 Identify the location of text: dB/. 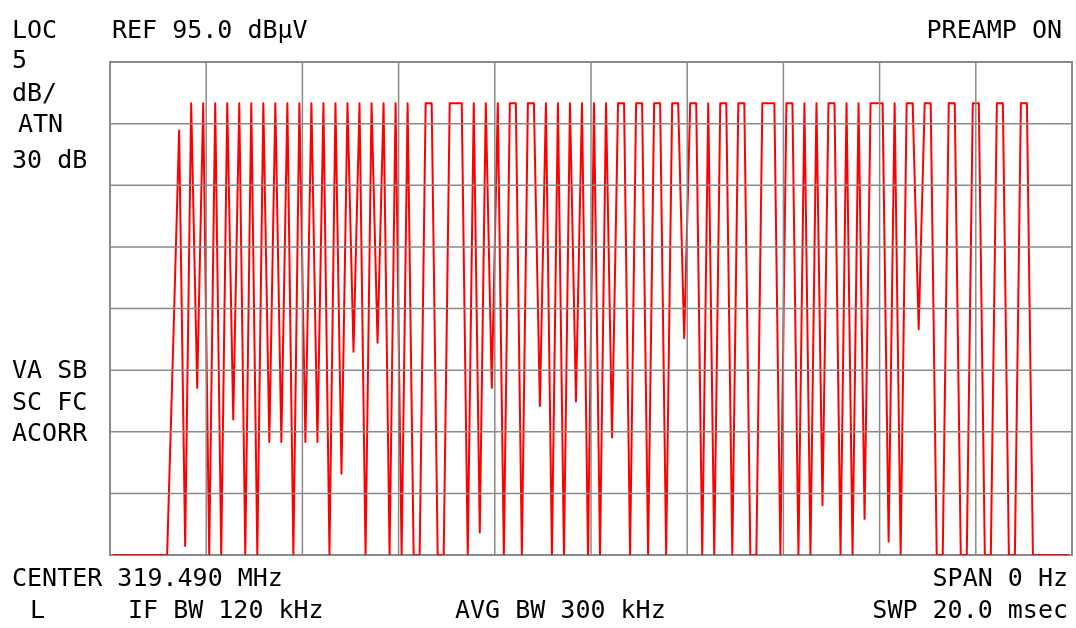
(35, 92).